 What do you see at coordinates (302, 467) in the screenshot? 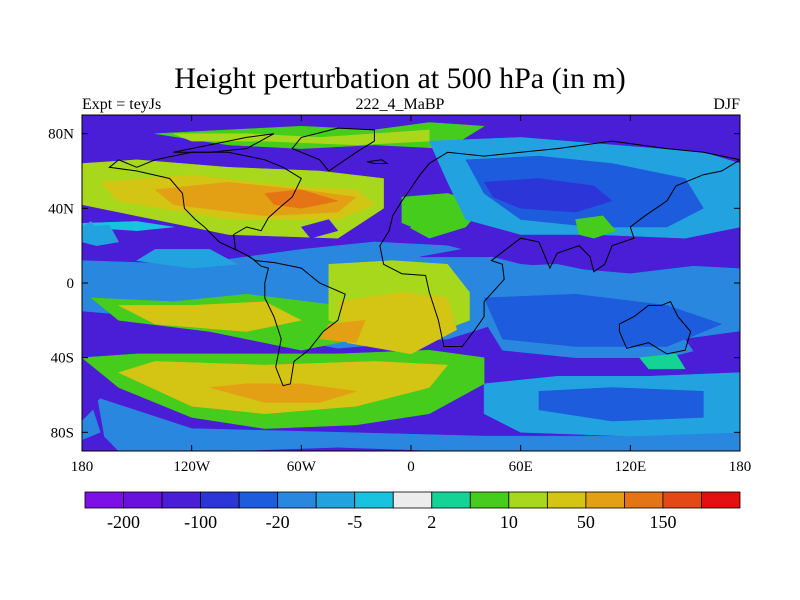
I see `x-tick-label: 60W` at bounding box center [302, 467].